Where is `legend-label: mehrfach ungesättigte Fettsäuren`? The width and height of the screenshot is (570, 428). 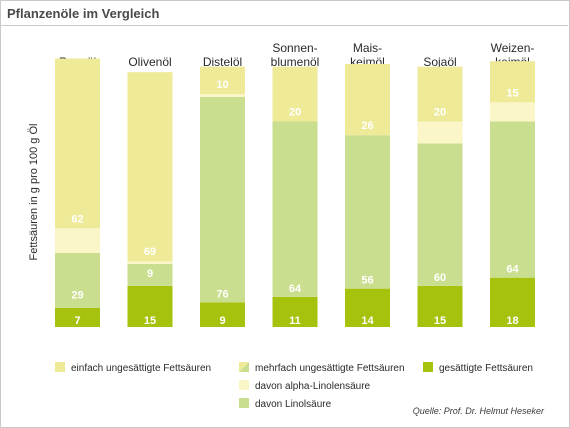
legend-label: mehrfach ungesättigte Fettsäuren is located at coordinates (330, 368).